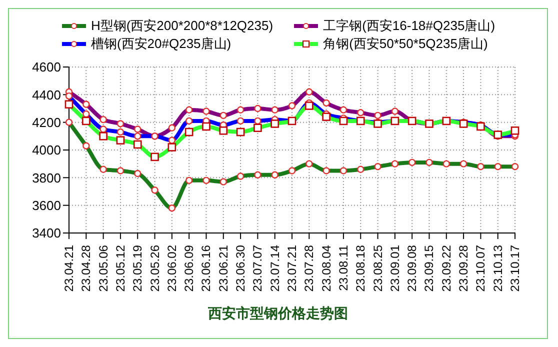 The width and height of the screenshot is (558, 347). I want to click on x-tick-label: 23.06.30, so click(241, 268).